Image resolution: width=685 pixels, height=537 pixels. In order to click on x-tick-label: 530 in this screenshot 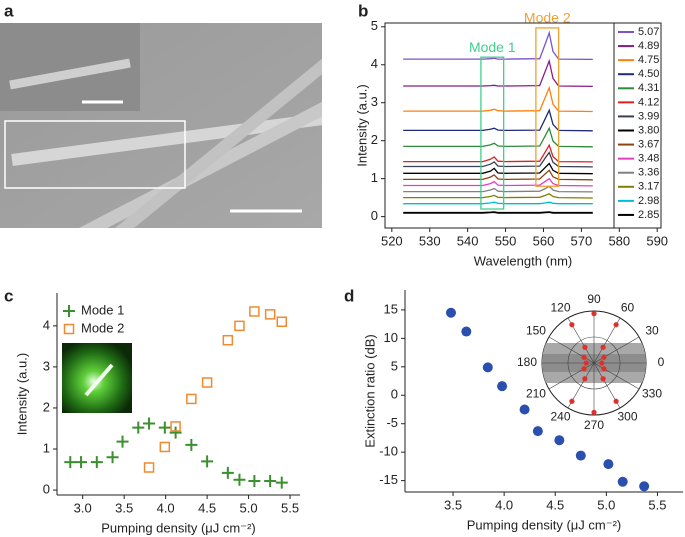, I will do `click(430, 240)`.